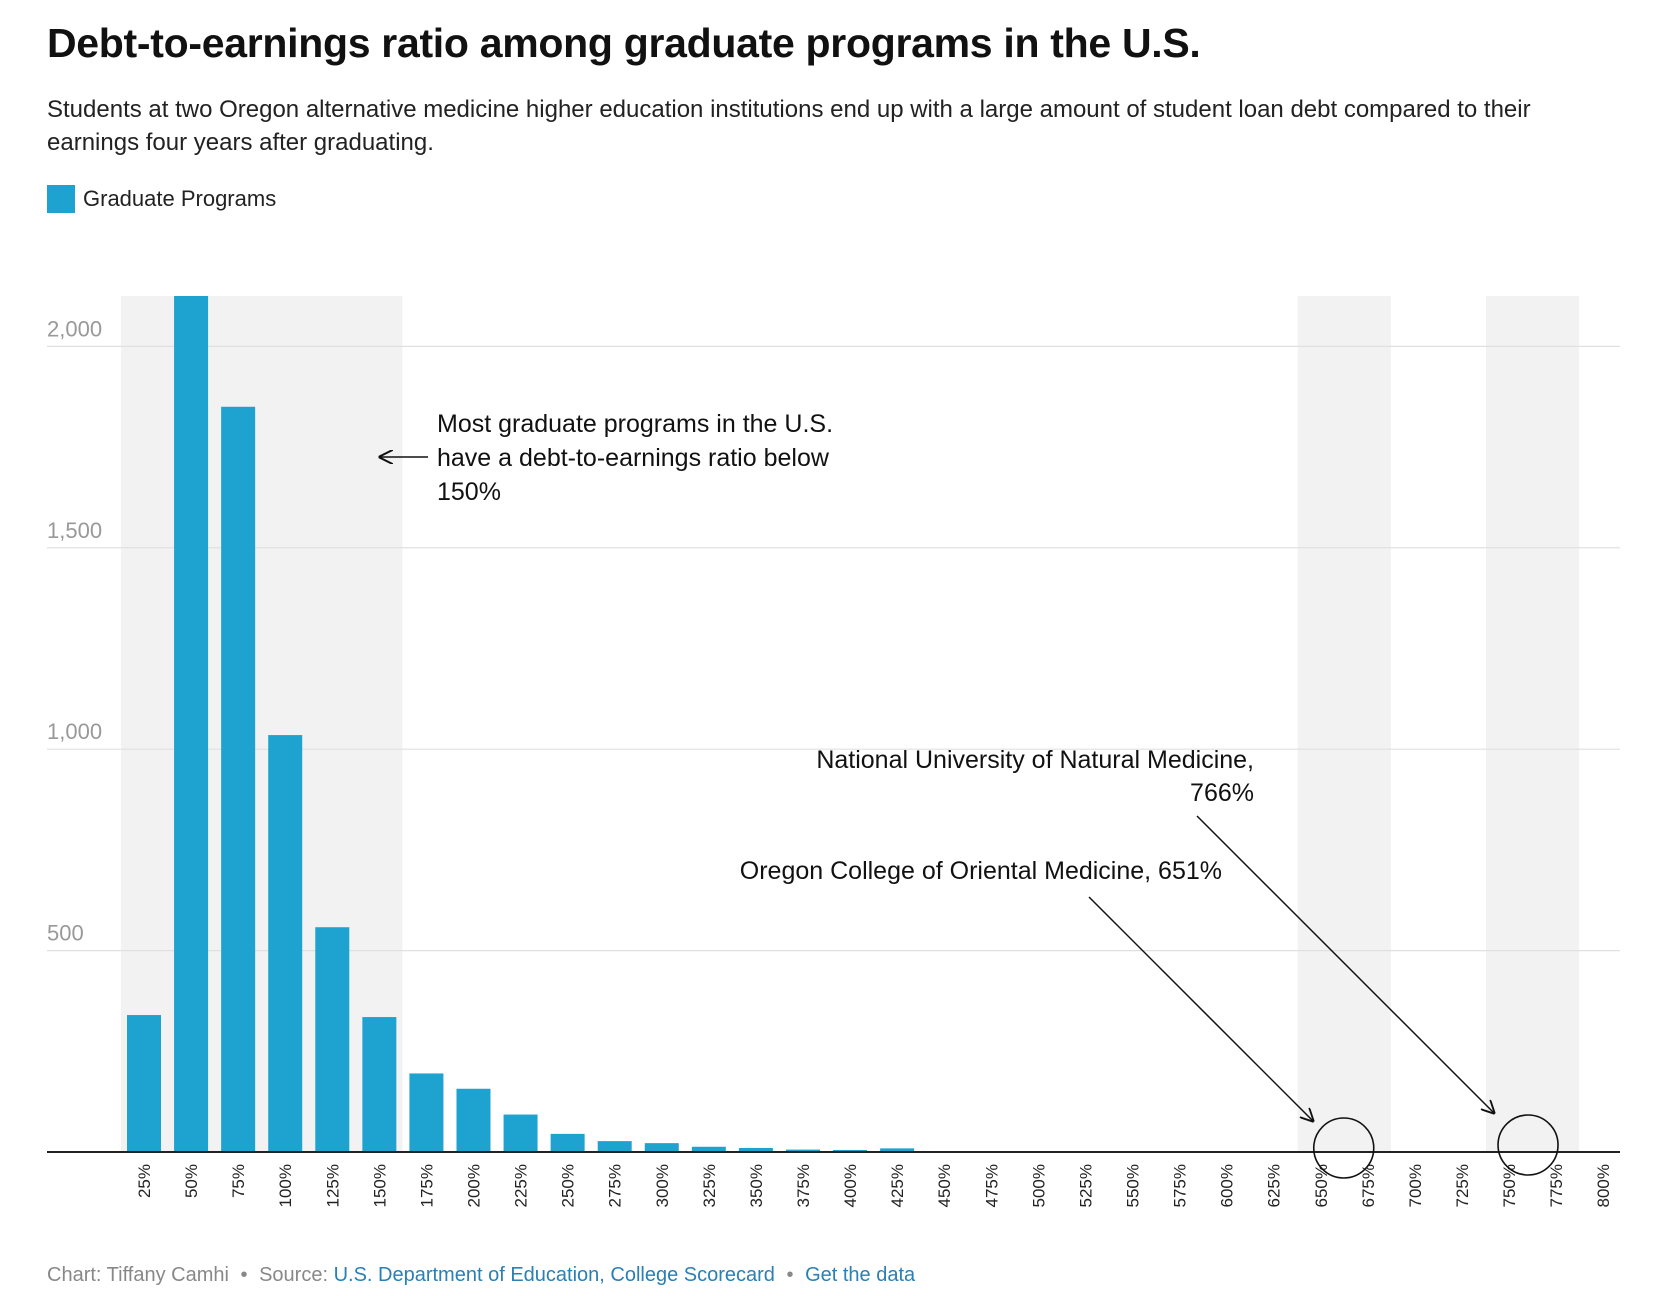 This screenshot has width=1664, height=1296. Describe the element at coordinates (1368, 1185) in the screenshot. I see `x-tick-label-675%: 675%` at that location.